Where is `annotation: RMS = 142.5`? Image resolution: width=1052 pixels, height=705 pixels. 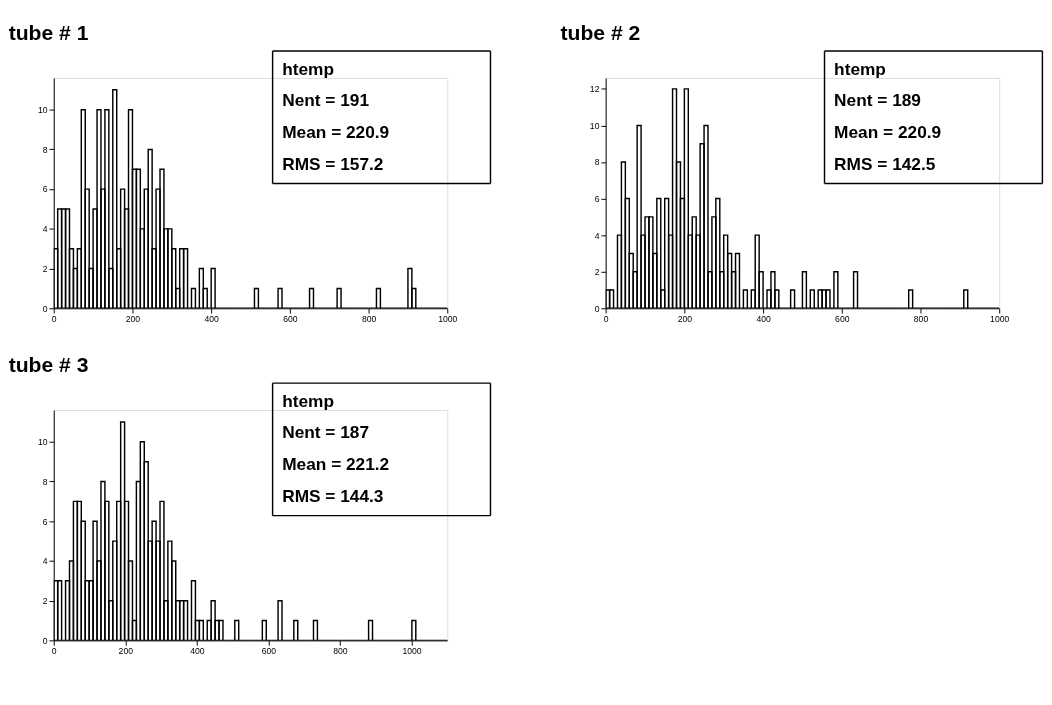 annotation: RMS = 142.5 is located at coordinates (885, 163).